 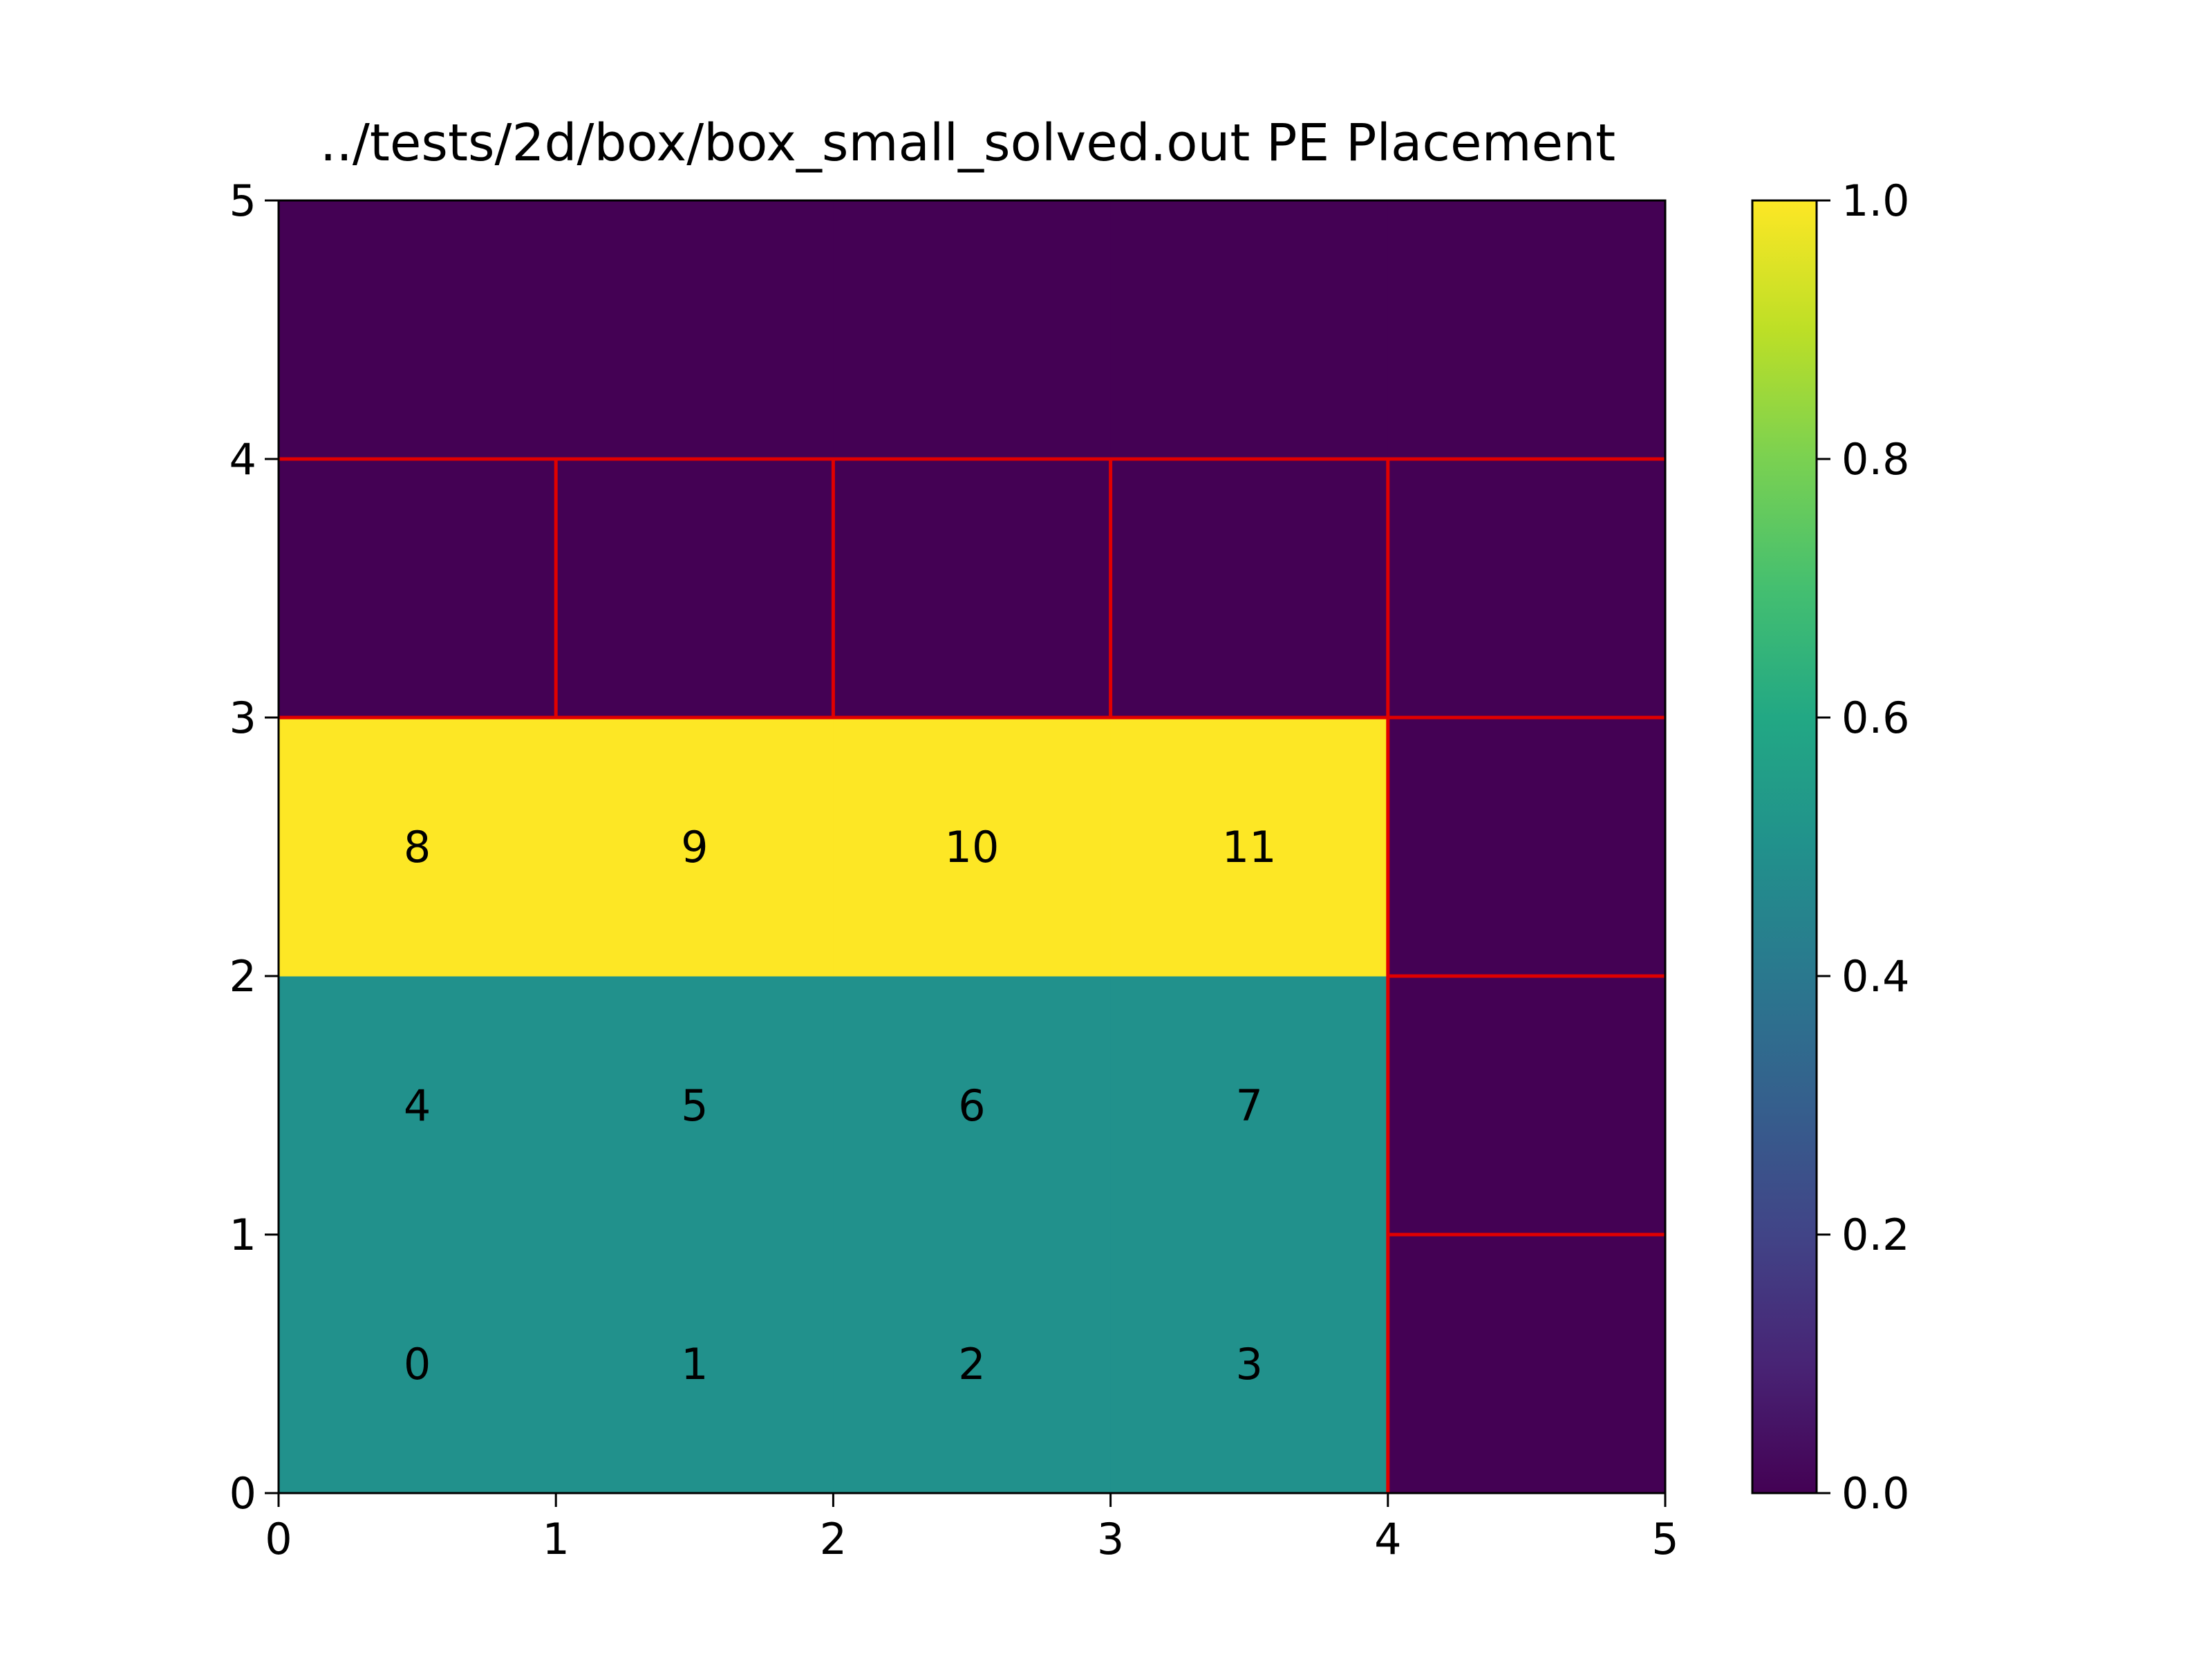 What do you see at coordinates (555, 1539) in the screenshot?
I see `x-tick-label: 1` at bounding box center [555, 1539].